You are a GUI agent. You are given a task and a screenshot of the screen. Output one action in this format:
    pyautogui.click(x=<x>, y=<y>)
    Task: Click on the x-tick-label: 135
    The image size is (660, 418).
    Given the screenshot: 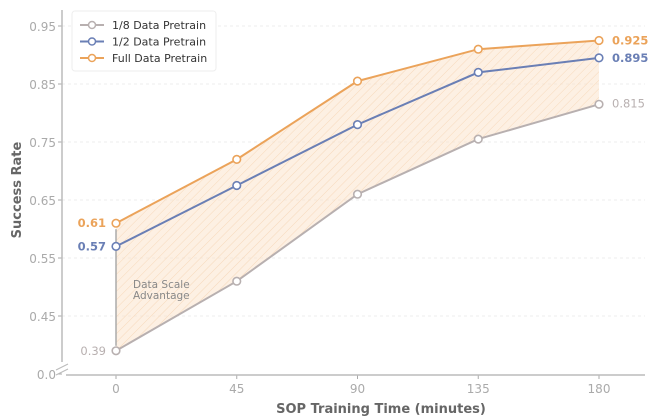 What is the action you would take?
    pyautogui.click(x=478, y=389)
    